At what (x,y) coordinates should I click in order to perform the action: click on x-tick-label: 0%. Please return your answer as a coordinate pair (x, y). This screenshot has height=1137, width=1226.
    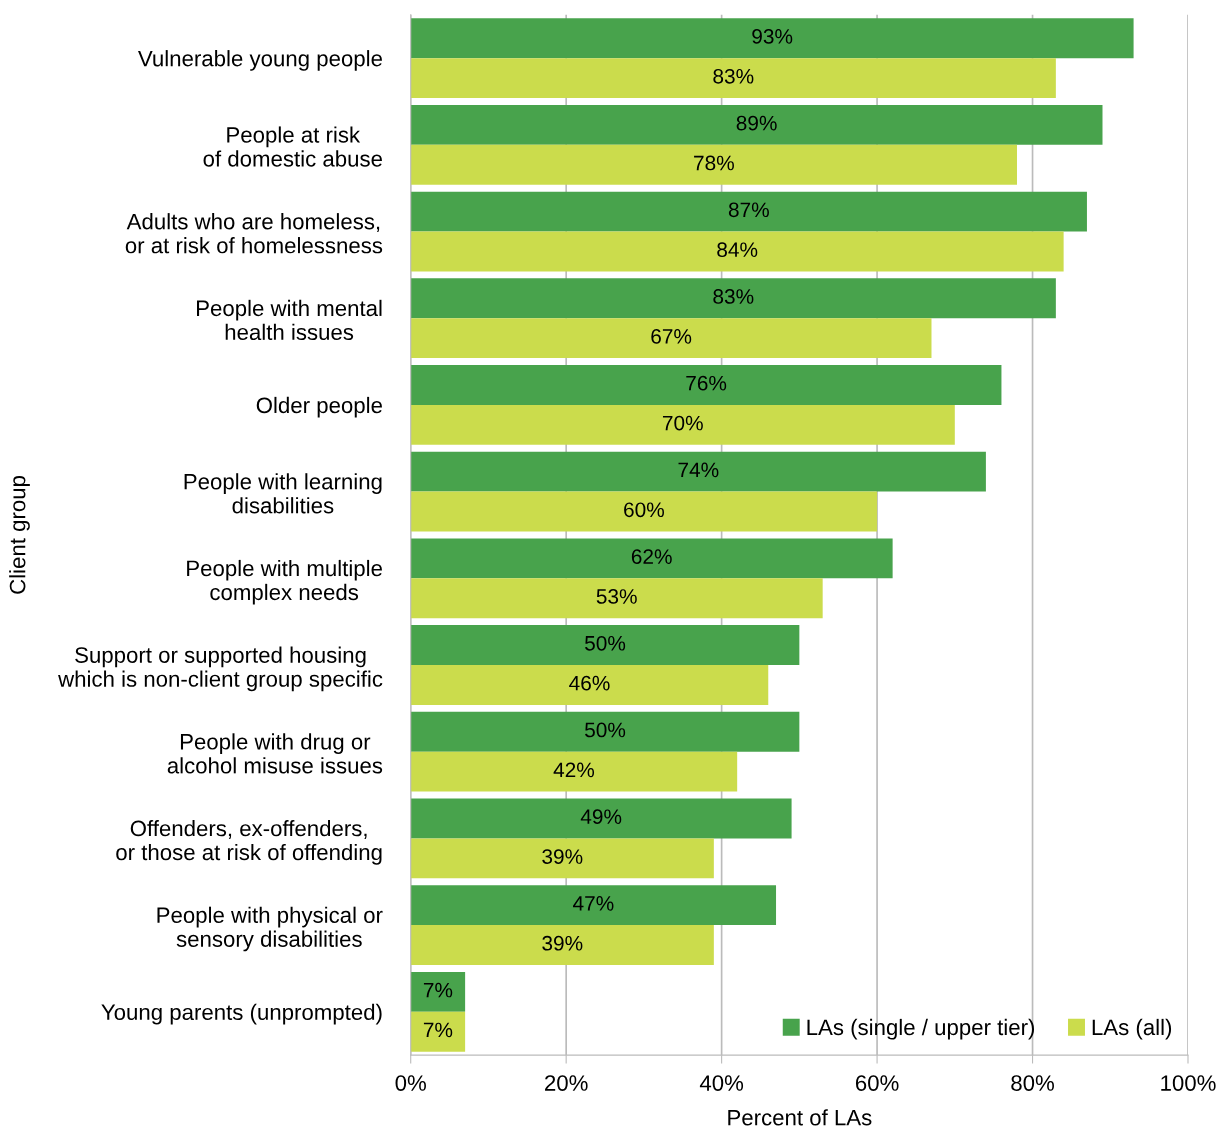
    Looking at the image, I should click on (410, 1083).